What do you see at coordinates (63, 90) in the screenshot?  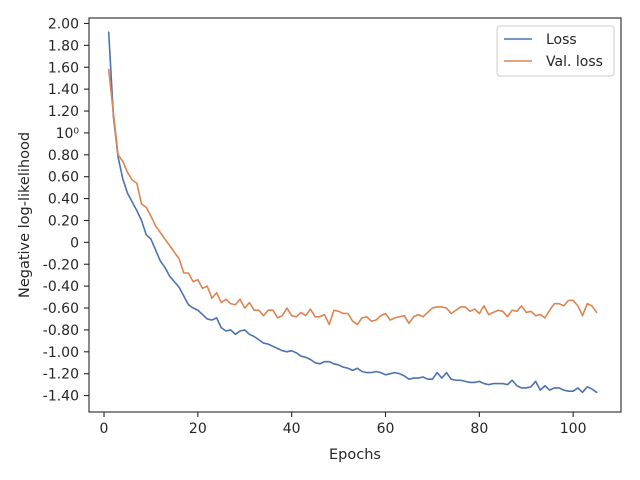 I see `y-tick-label: 1.40` at bounding box center [63, 90].